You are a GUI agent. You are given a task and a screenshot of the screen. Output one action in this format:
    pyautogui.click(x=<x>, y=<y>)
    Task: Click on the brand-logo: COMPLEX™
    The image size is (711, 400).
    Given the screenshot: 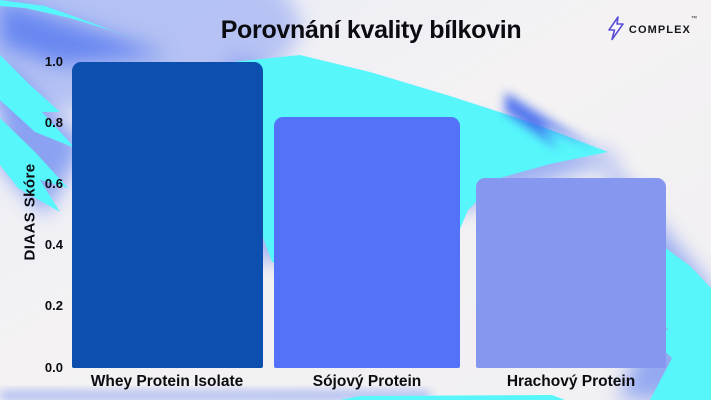 What is the action you would take?
    pyautogui.click(x=652, y=28)
    